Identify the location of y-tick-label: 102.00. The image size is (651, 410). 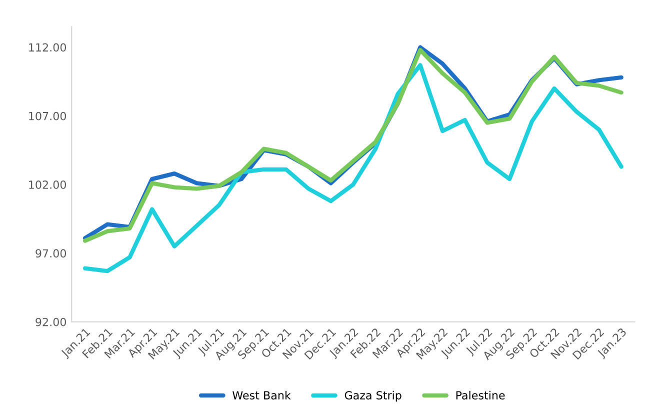
(47, 184).